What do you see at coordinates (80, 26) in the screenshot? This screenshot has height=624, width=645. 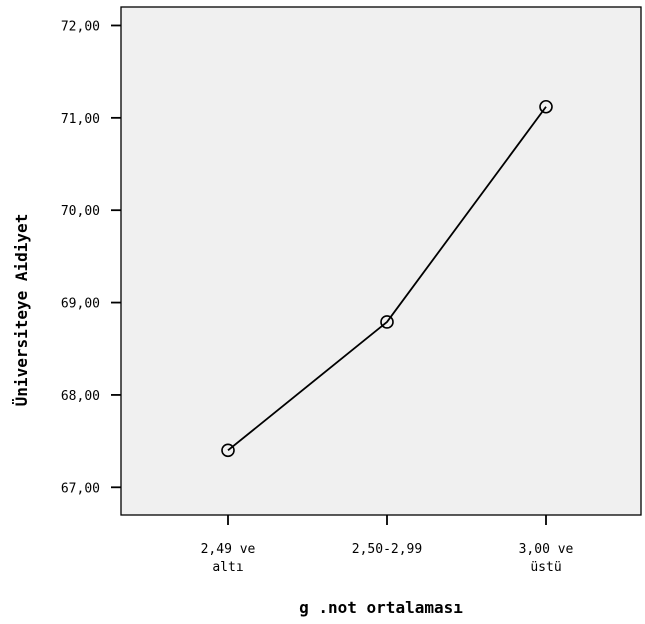 I see `y-tick-label: 72,00` at bounding box center [80, 26].